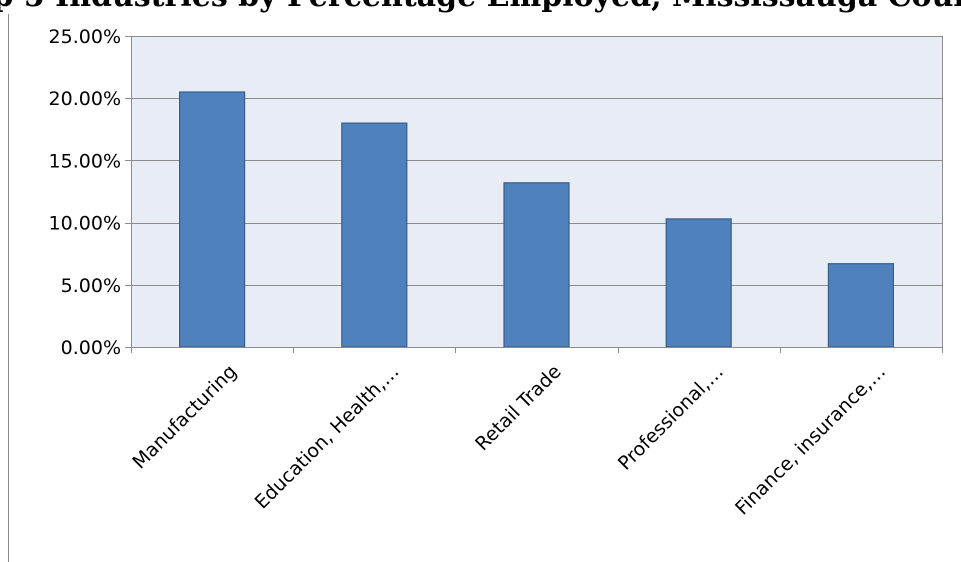 This screenshot has height=562, width=961. What do you see at coordinates (91, 348) in the screenshot?
I see `y-tick-label: 0.00%` at bounding box center [91, 348].